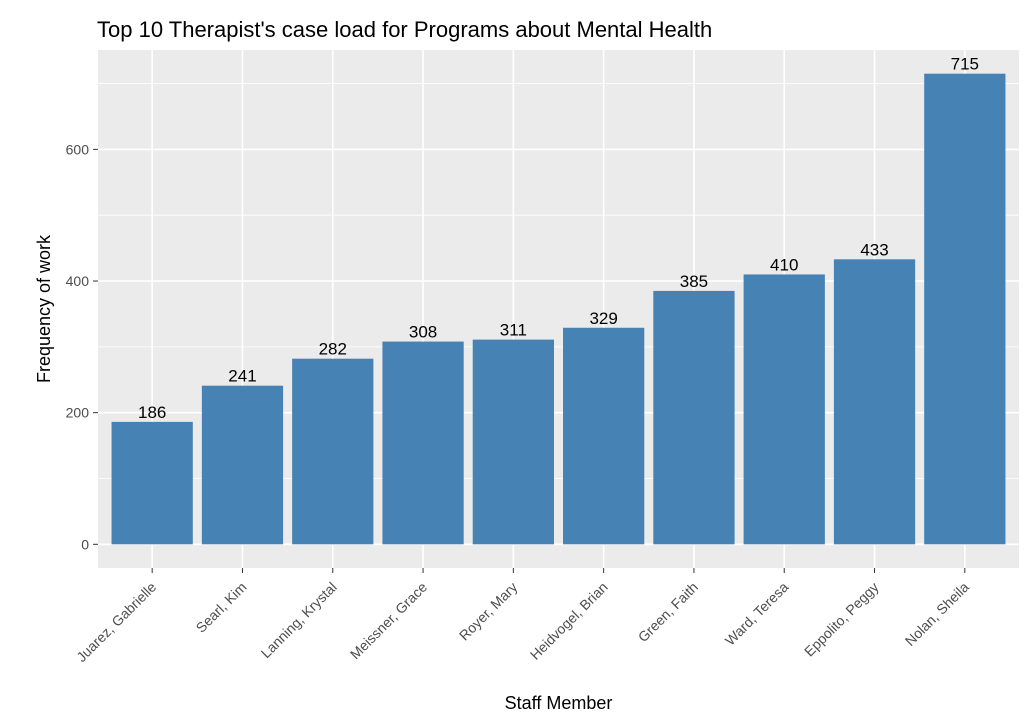 This screenshot has height=724, width=1031. What do you see at coordinates (784, 264) in the screenshot?
I see `data-label: 410` at bounding box center [784, 264].